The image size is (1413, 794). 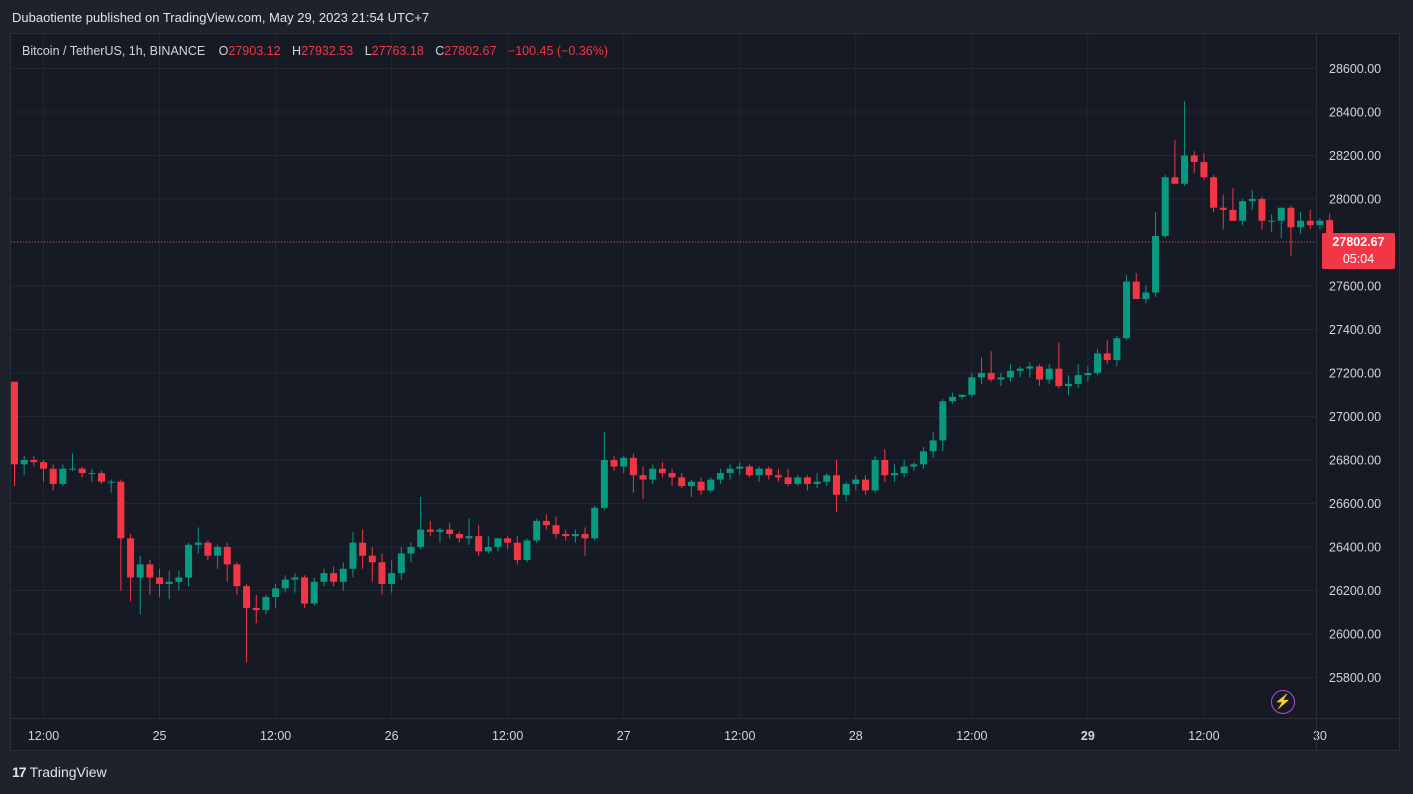 What do you see at coordinates (59, 772) in the screenshot?
I see `tradingview-brand: 17 TradingView` at bounding box center [59, 772].